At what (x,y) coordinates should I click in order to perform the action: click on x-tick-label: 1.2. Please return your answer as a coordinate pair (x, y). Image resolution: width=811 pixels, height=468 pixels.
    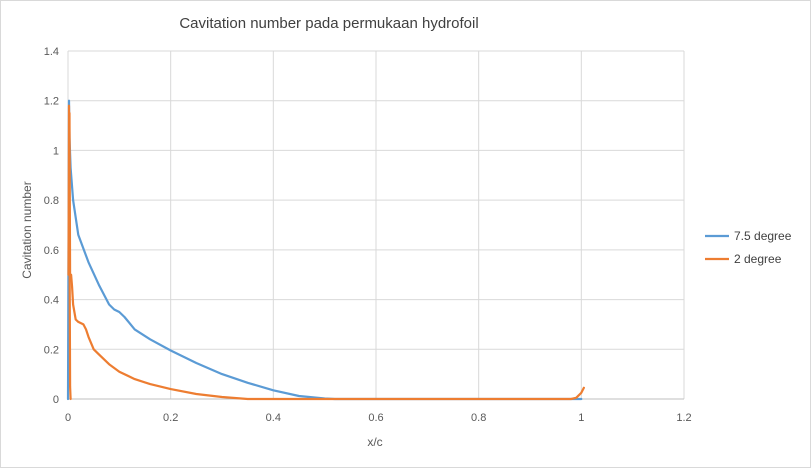
    Looking at the image, I should click on (683, 418).